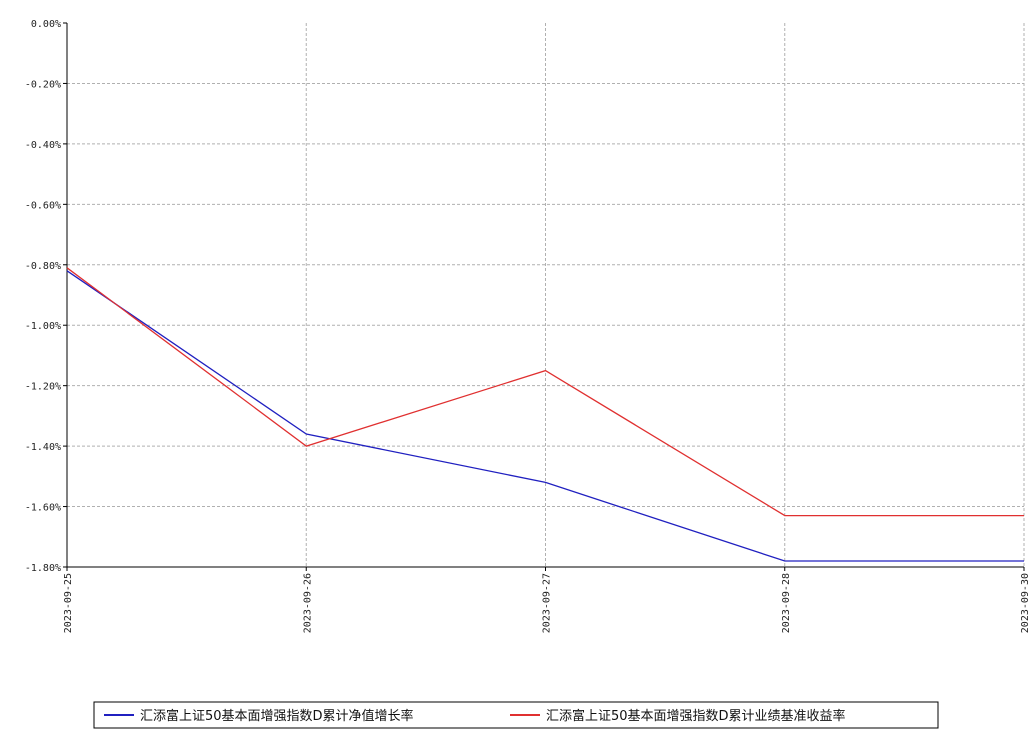 Image resolution: width=1029 pixels, height=729 pixels. Describe the element at coordinates (43, 205) in the screenshot. I see `y-tick-label: -0.60%` at that location.